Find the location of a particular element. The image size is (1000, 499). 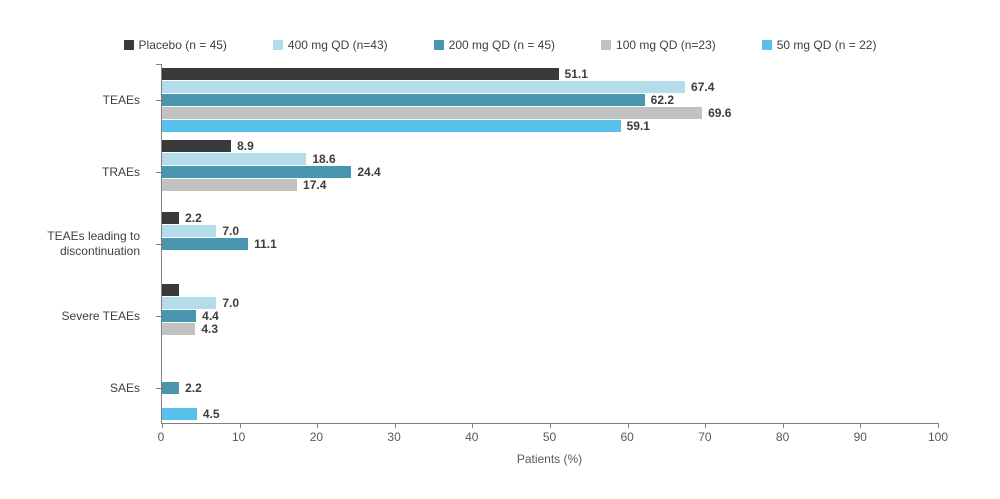

bar-slot: 18.6 is located at coordinates (550, 159).